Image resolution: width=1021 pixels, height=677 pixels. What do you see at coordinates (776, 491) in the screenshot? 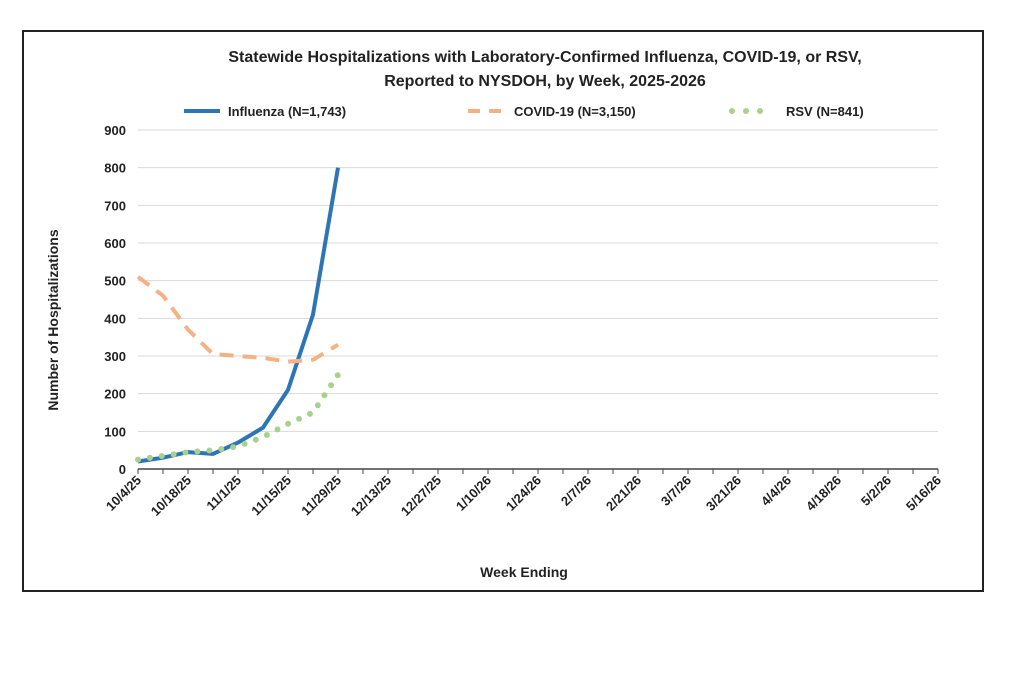
I see `x-tick-label: 4/4/26` at bounding box center [776, 491].